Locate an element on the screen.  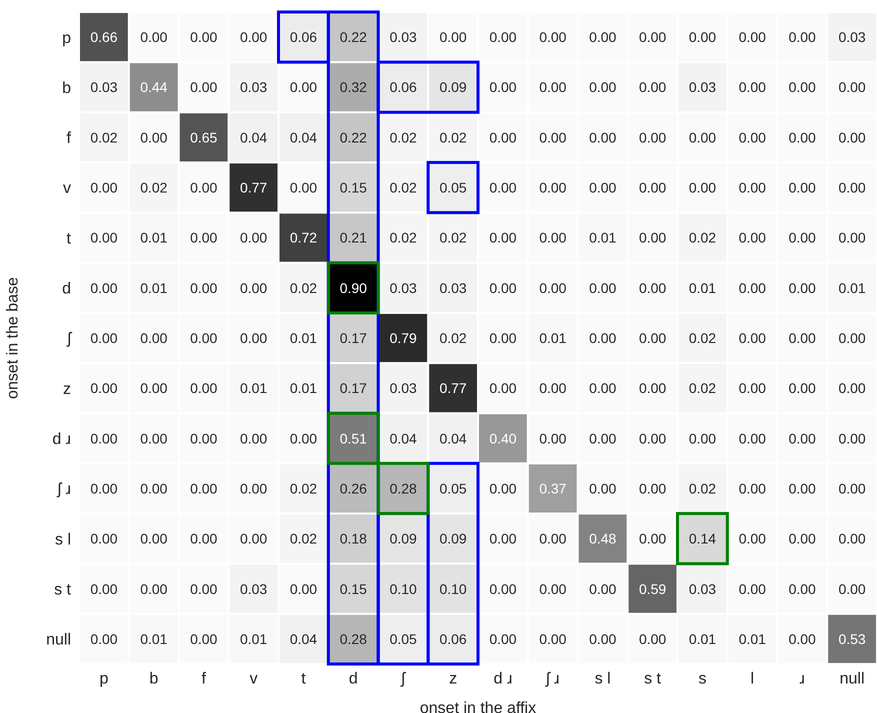
data-label: 0.77 is located at coordinates (453, 388).